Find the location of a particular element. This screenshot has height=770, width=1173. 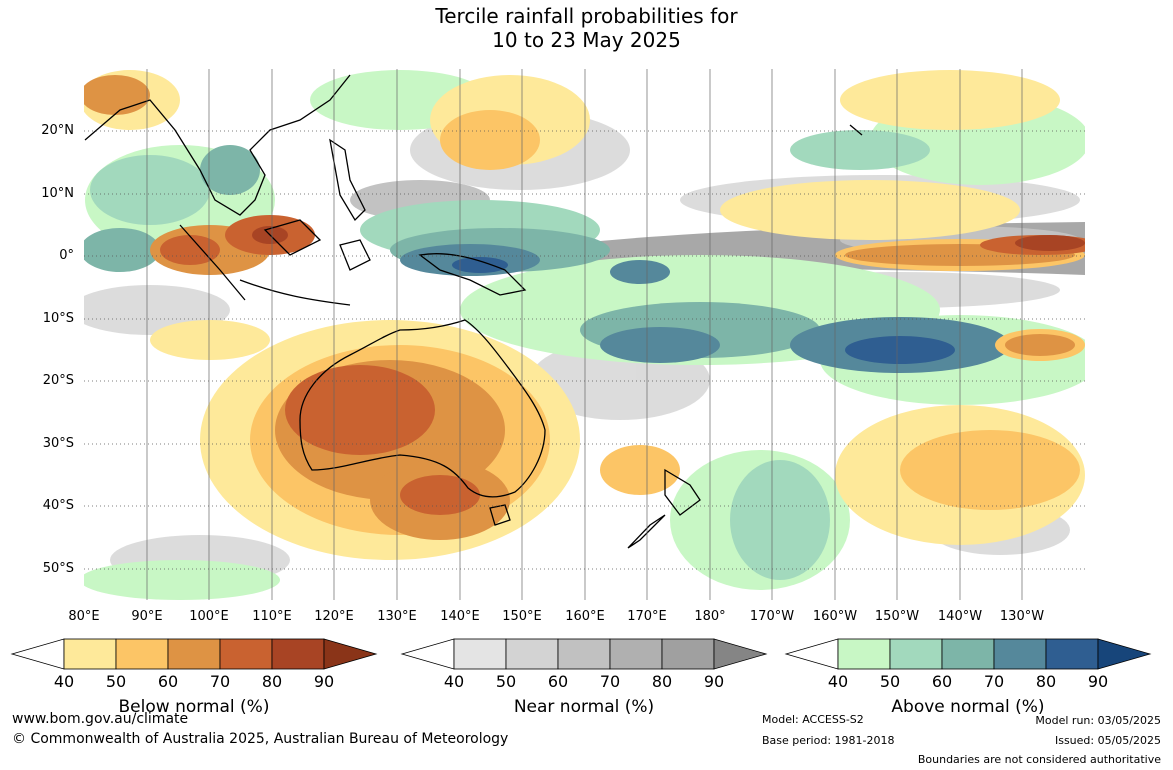

lat-tick-20n: 20°N is located at coordinates (57, 130).